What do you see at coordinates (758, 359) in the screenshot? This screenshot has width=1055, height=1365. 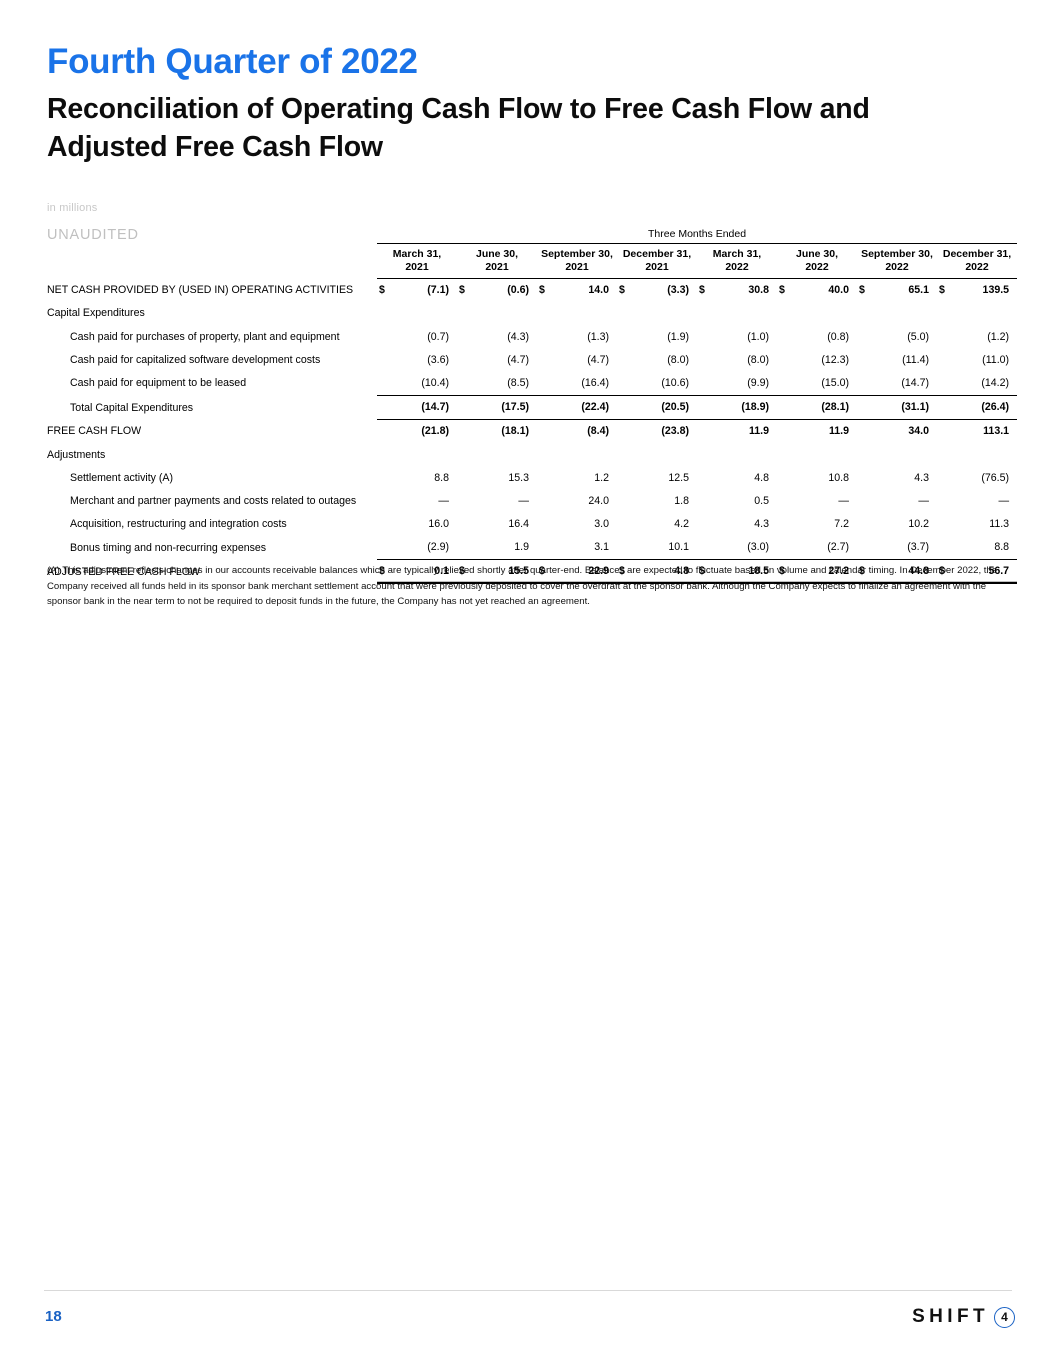 I see `data-cell: (8.0)` at bounding box center [758, 359].